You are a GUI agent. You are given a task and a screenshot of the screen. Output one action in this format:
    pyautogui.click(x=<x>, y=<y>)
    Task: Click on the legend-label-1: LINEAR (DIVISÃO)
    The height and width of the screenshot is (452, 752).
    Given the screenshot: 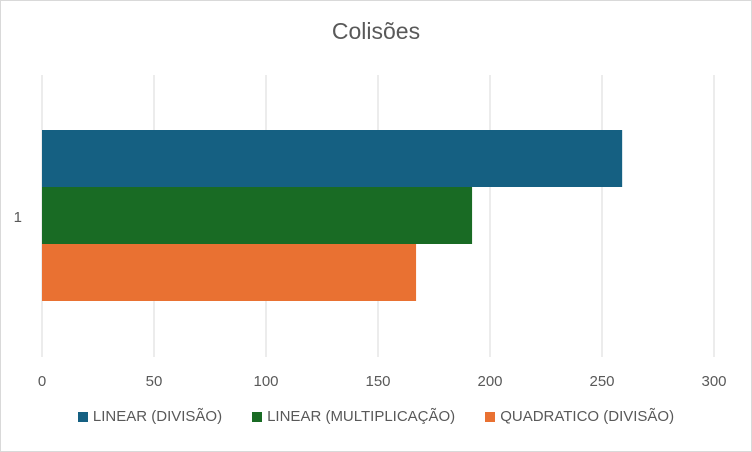 What is the action you would take?
    pyautogui.click(x=157, y=416)
    